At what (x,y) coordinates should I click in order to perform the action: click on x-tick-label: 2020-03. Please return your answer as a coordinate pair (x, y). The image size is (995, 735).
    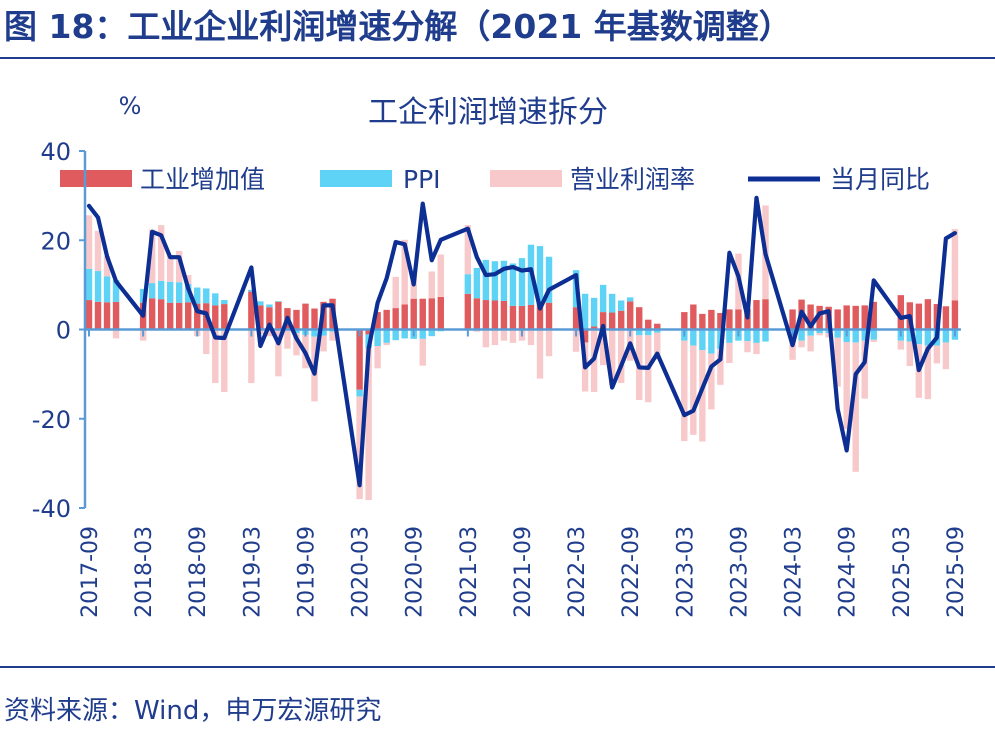
    Looking at the image, I should click on (361, 572).